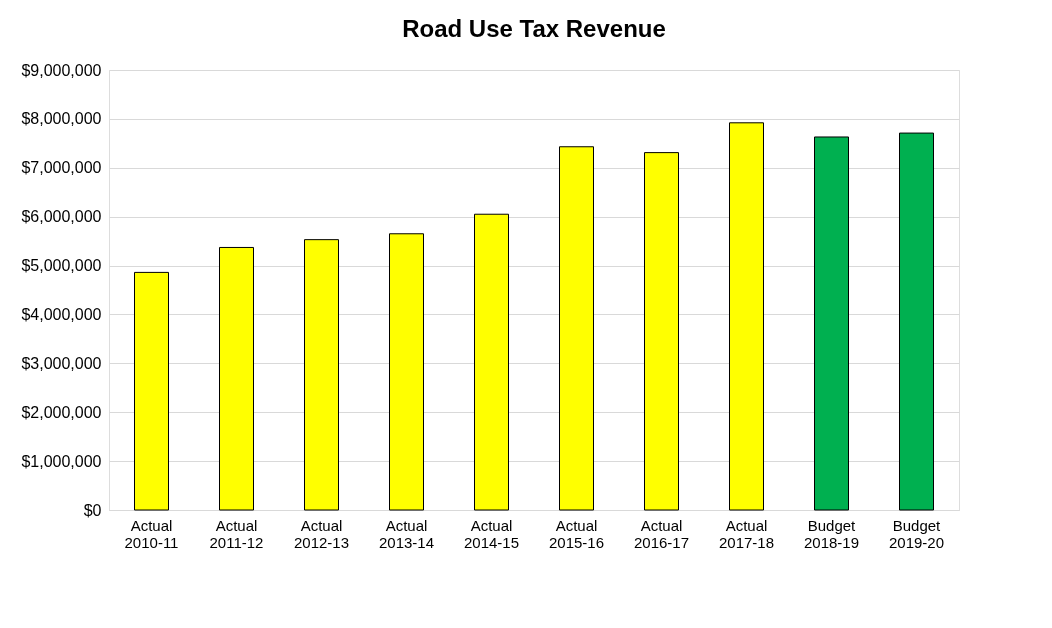 The height and width of the screenshot is (628, 1052). What do you see at coordinates (61, 314) in the screenshot?
I see `y-tick-label: $4,000,000` at bounding box center [61, 314].